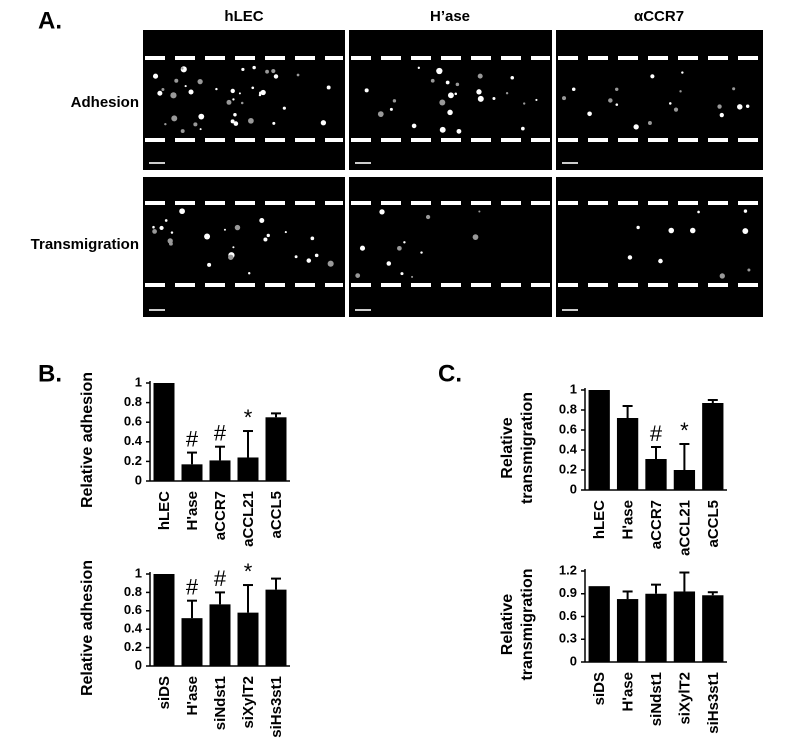  I want to click on column-label: αCCR7, so click(659, 16).